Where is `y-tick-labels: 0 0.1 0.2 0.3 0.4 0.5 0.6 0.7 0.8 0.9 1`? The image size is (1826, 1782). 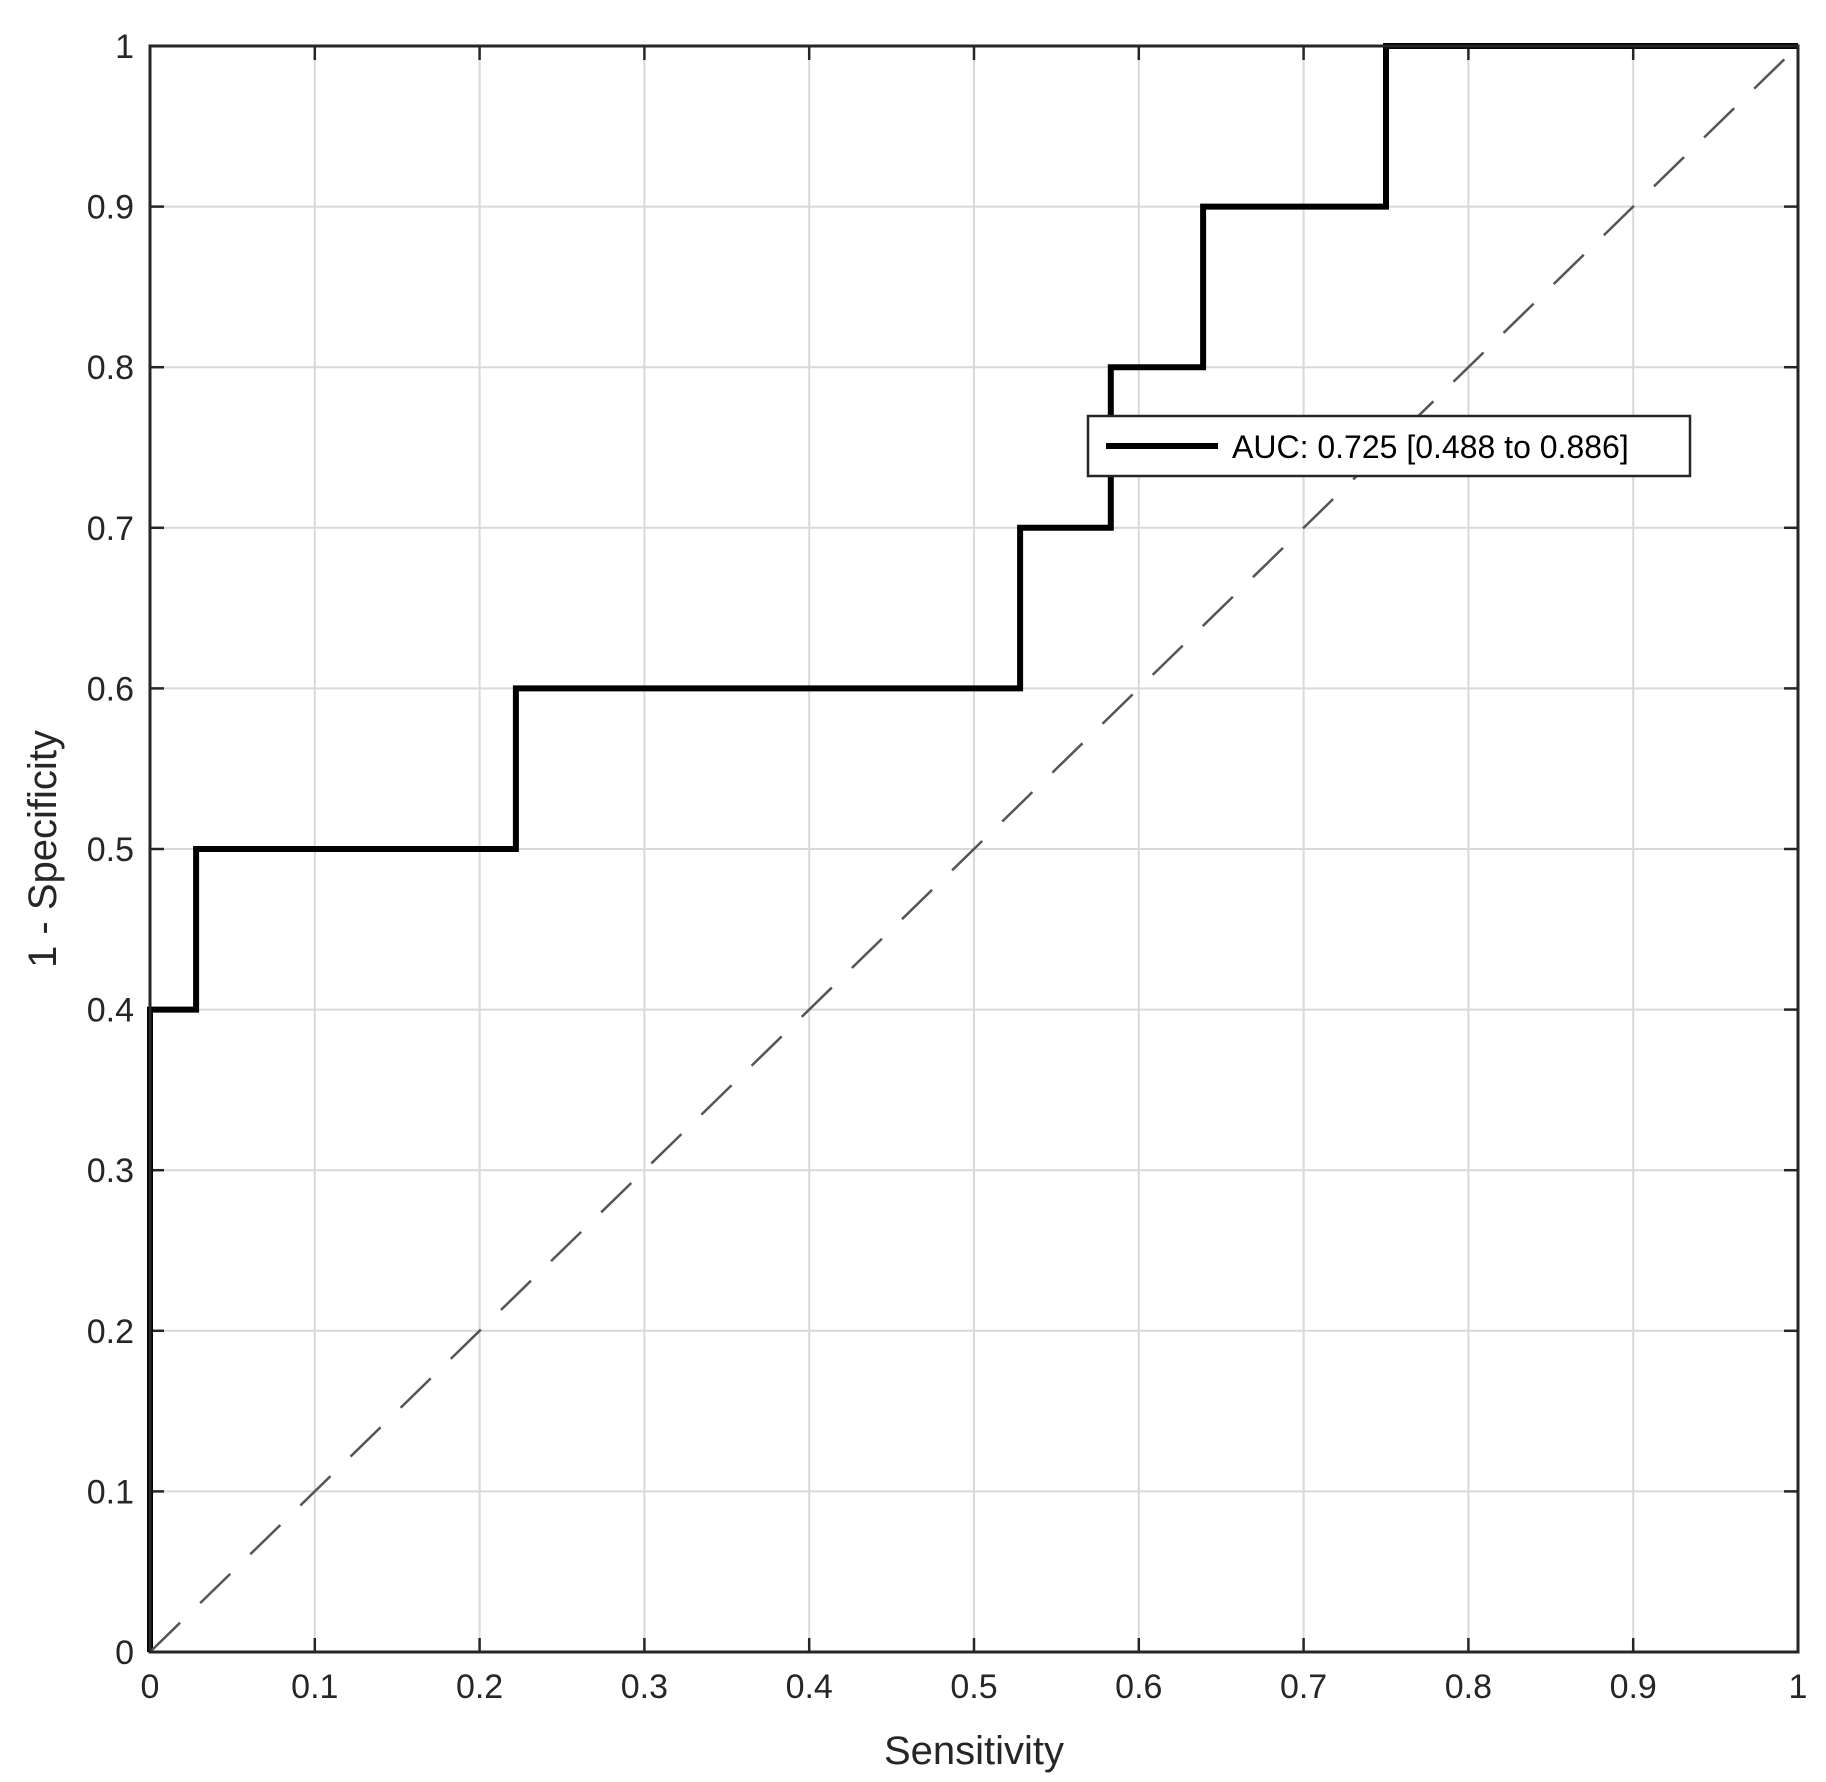 y-tick-labels: 0 0.1 0.2 0.3 0.4 0.5 0.6 0.7 0.8 0.9 1 is located at coordinates (110, 850).